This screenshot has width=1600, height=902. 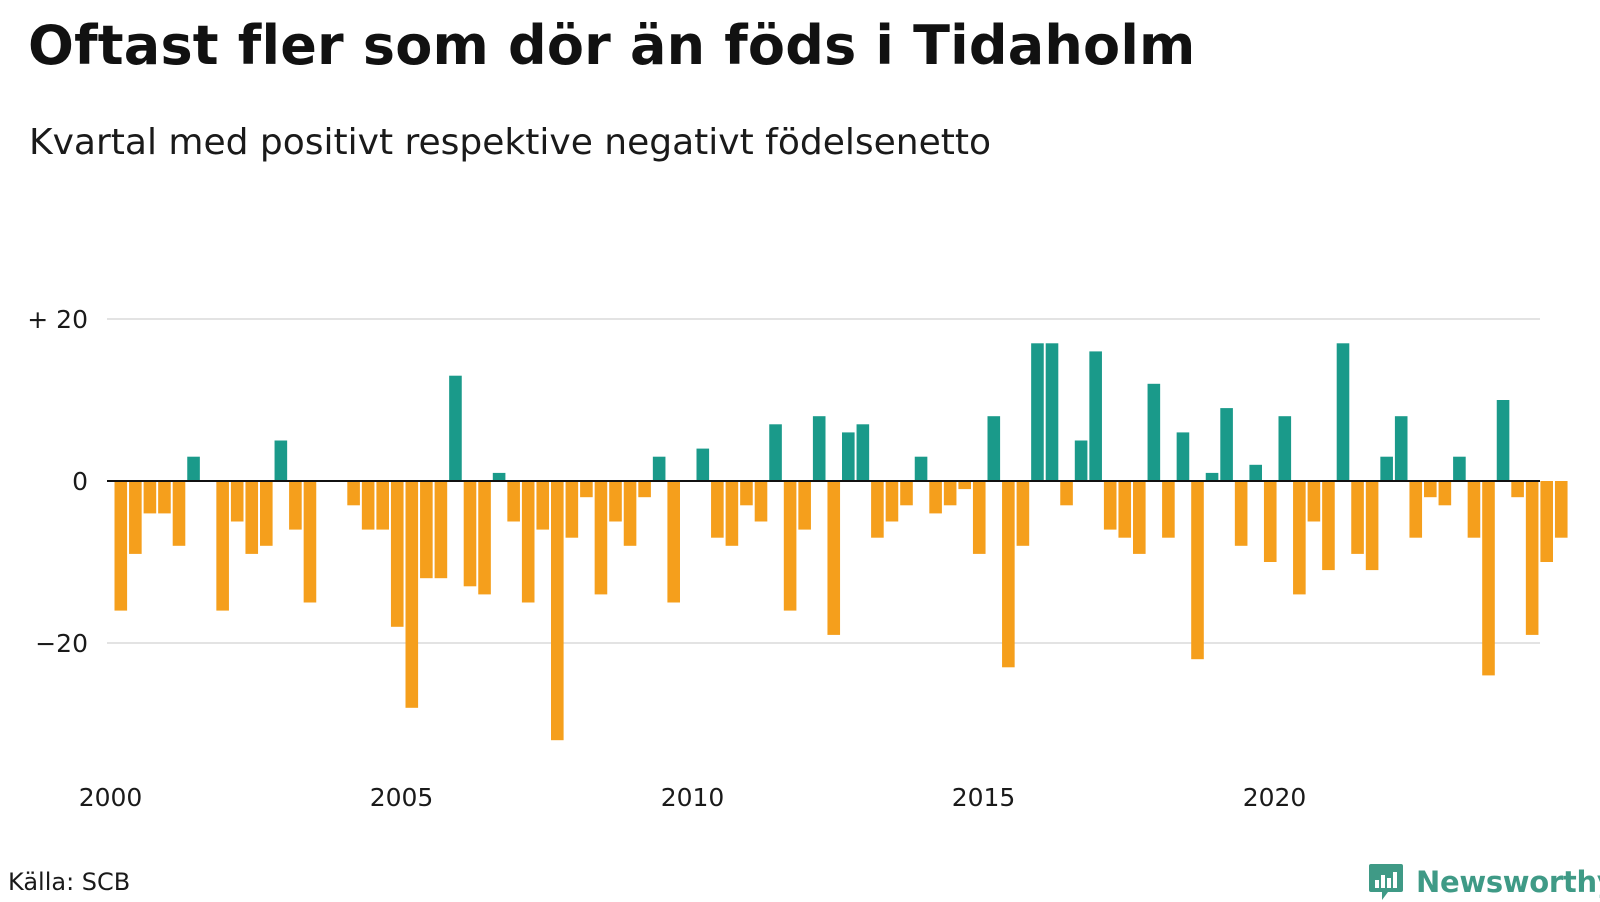 I want to click on y-tick-label: −20, so click(x=61, y=643).